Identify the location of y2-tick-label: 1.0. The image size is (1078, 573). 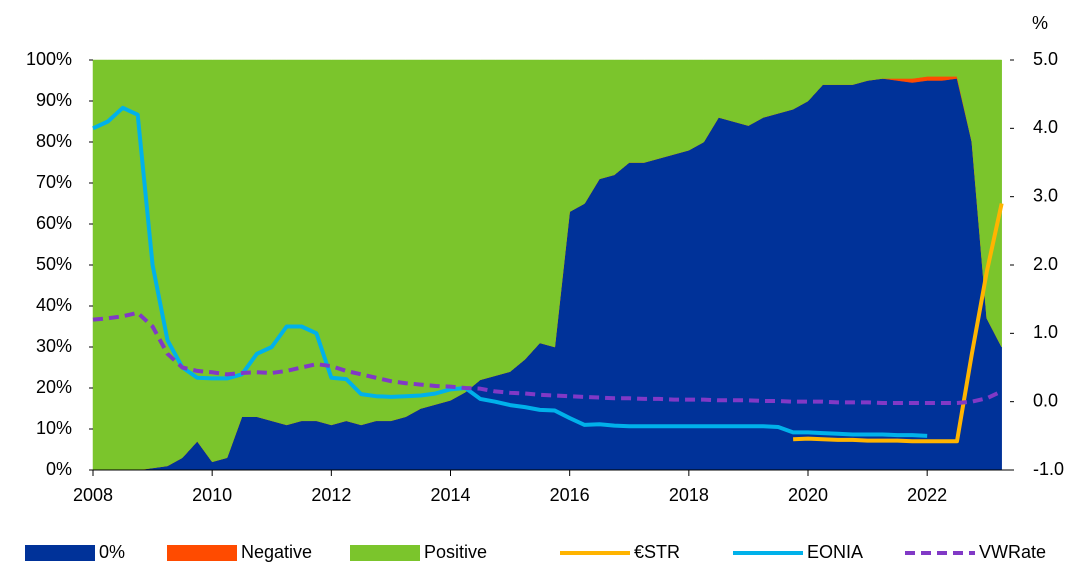
(1045, 332).